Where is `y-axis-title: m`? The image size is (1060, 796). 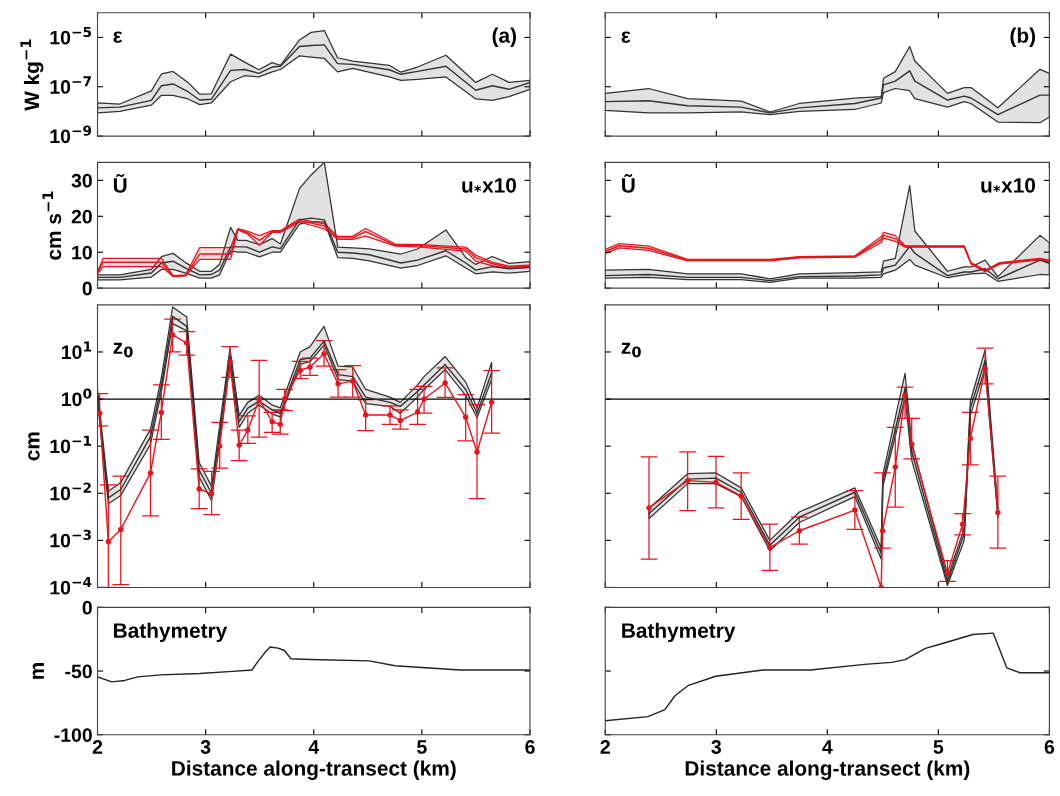
y-axis-title: m is located at coordinates (38, 671).